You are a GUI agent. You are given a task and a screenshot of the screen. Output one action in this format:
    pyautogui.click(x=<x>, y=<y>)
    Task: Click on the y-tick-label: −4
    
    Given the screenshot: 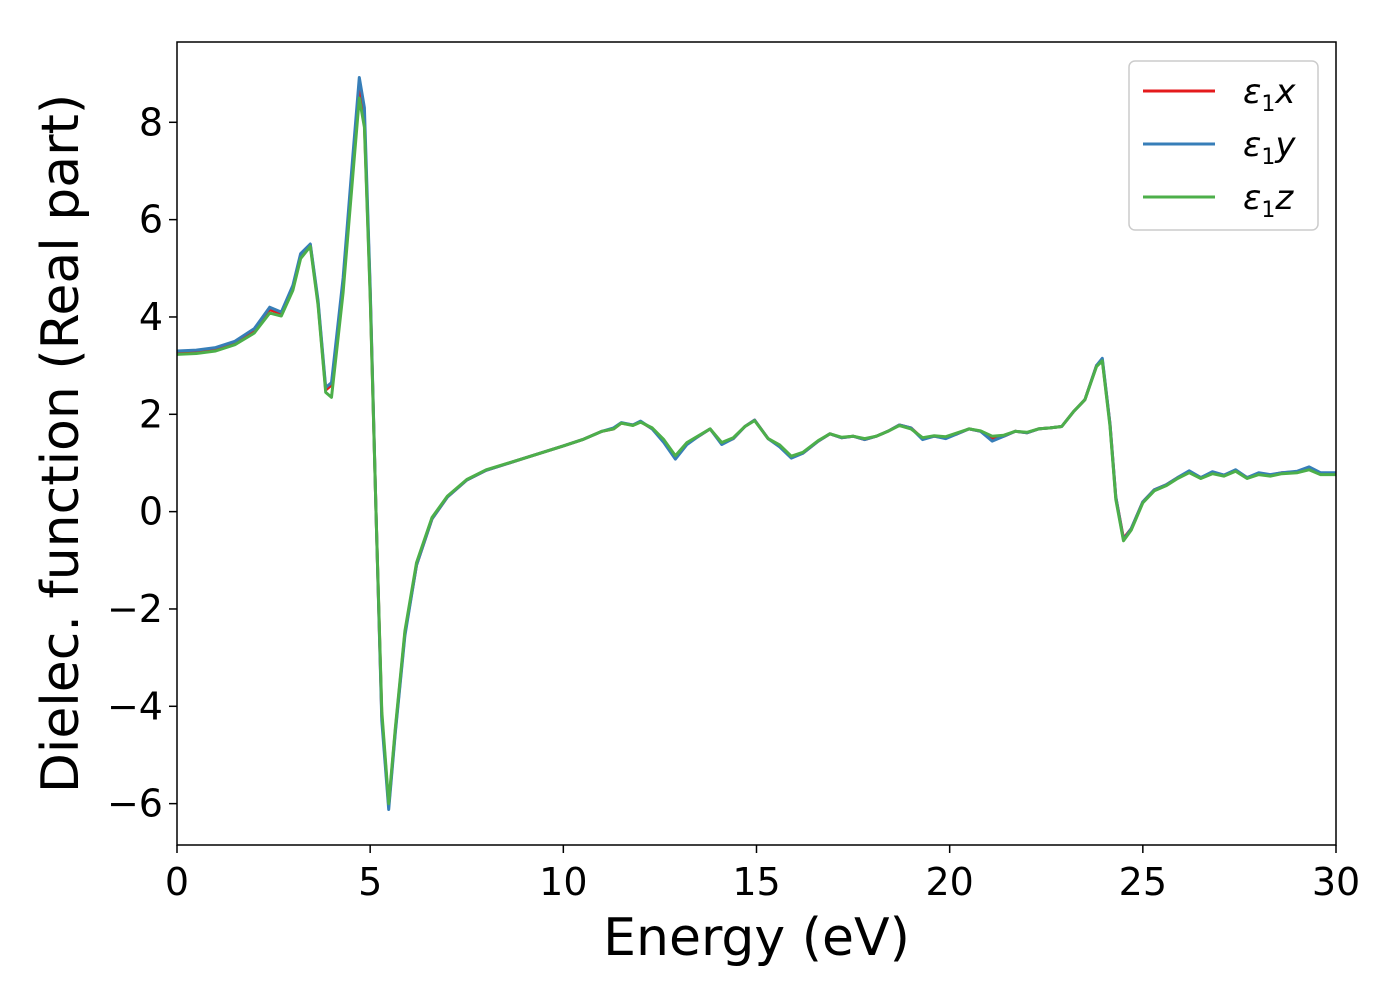 What is the action you would take?
    pyautogui.click(x=135, y=706)
    